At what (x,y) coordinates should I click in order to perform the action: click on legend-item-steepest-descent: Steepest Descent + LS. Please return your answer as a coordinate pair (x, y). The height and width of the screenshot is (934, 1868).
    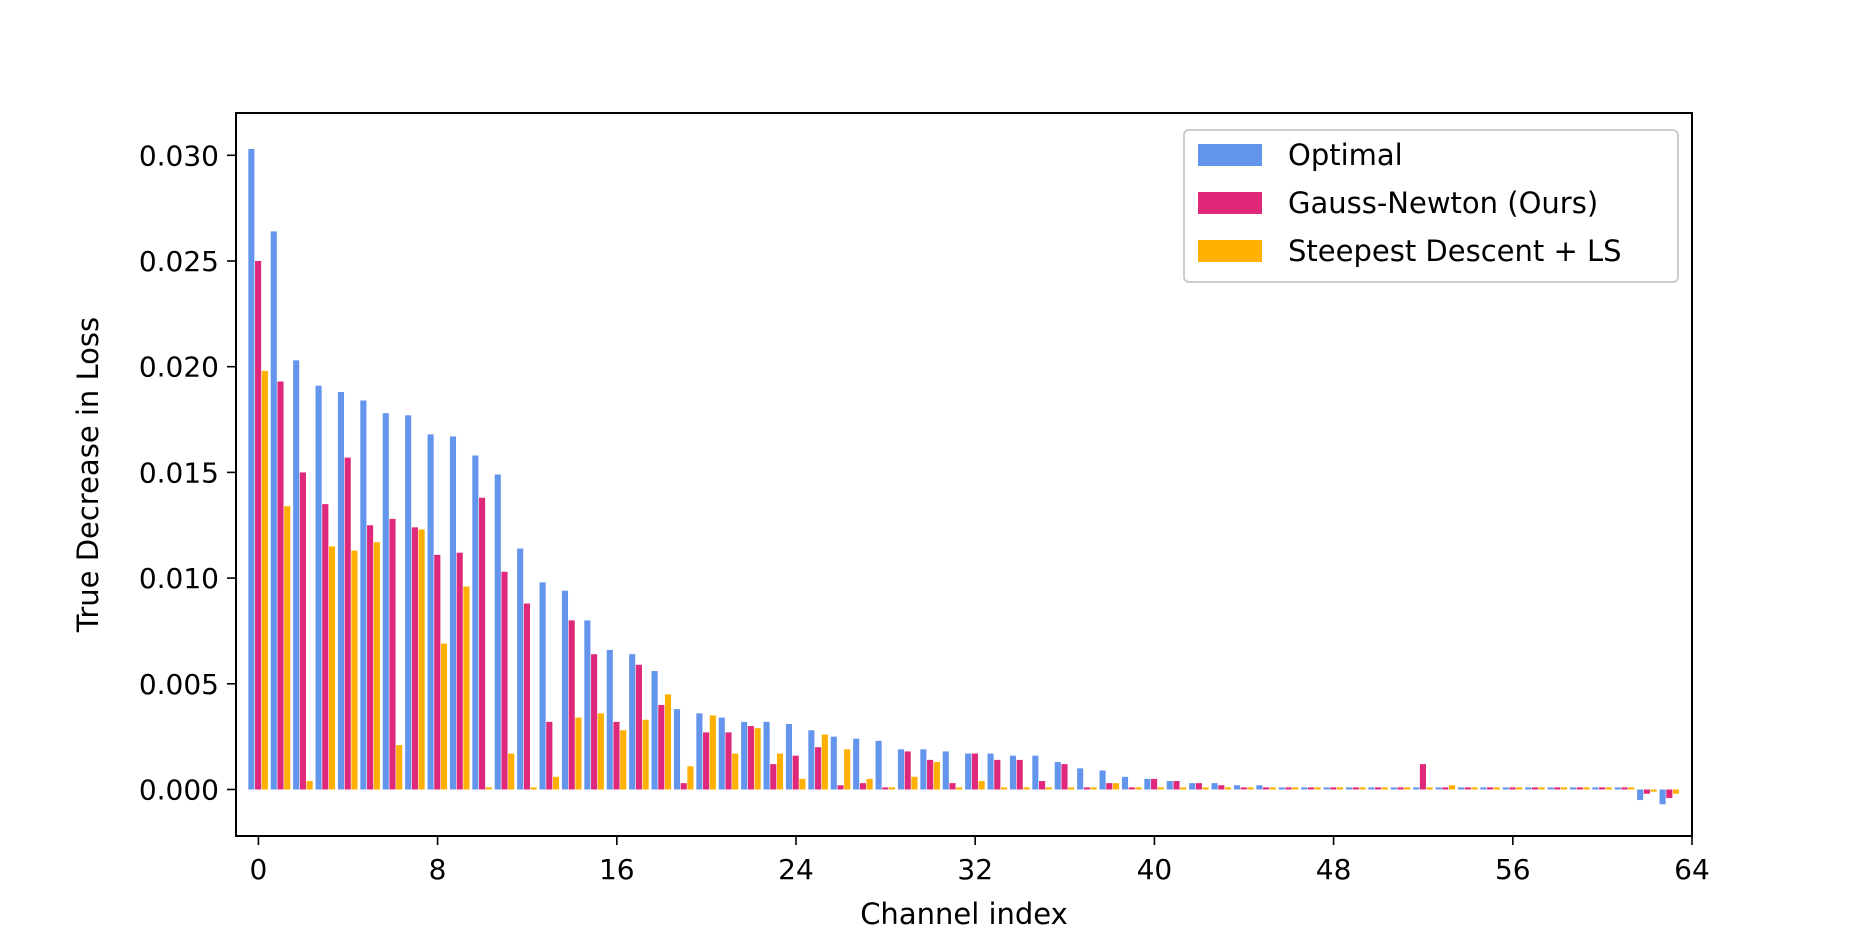
    Looking at the image, I should click on (1410, 251).